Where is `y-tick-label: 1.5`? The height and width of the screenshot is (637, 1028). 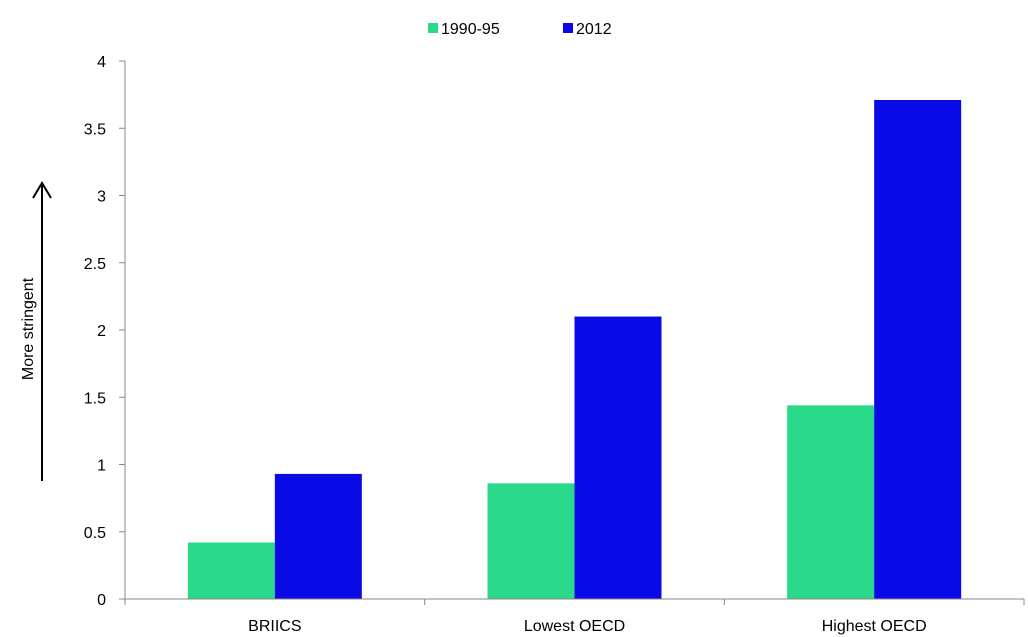
y-tick-label: 1.5 is located at coordinates (95, 398).